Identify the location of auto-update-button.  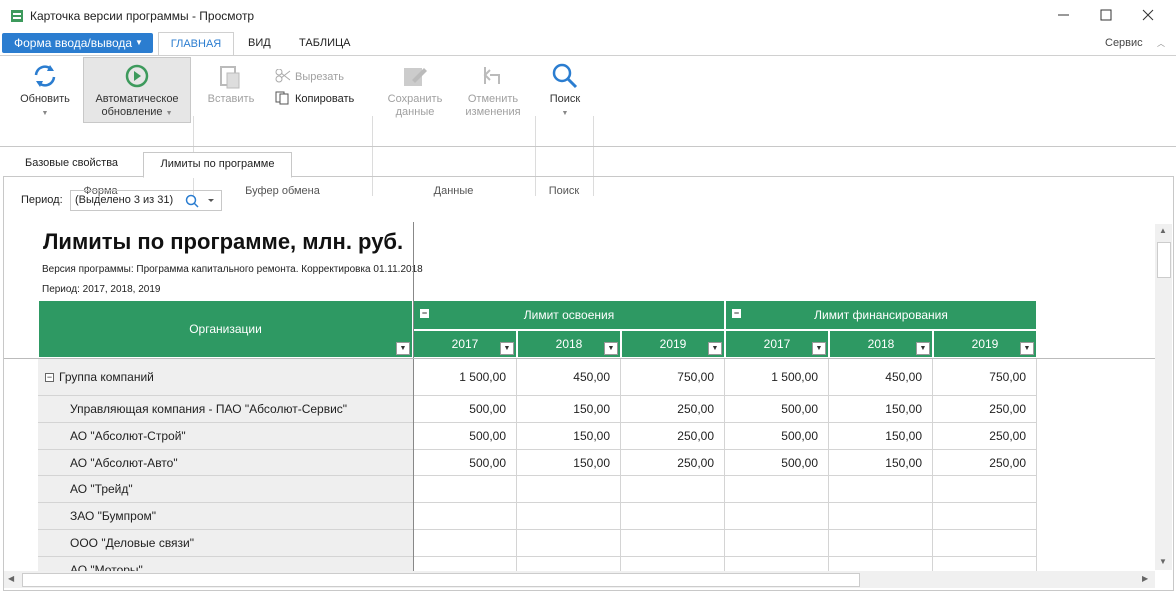
(137, 90).